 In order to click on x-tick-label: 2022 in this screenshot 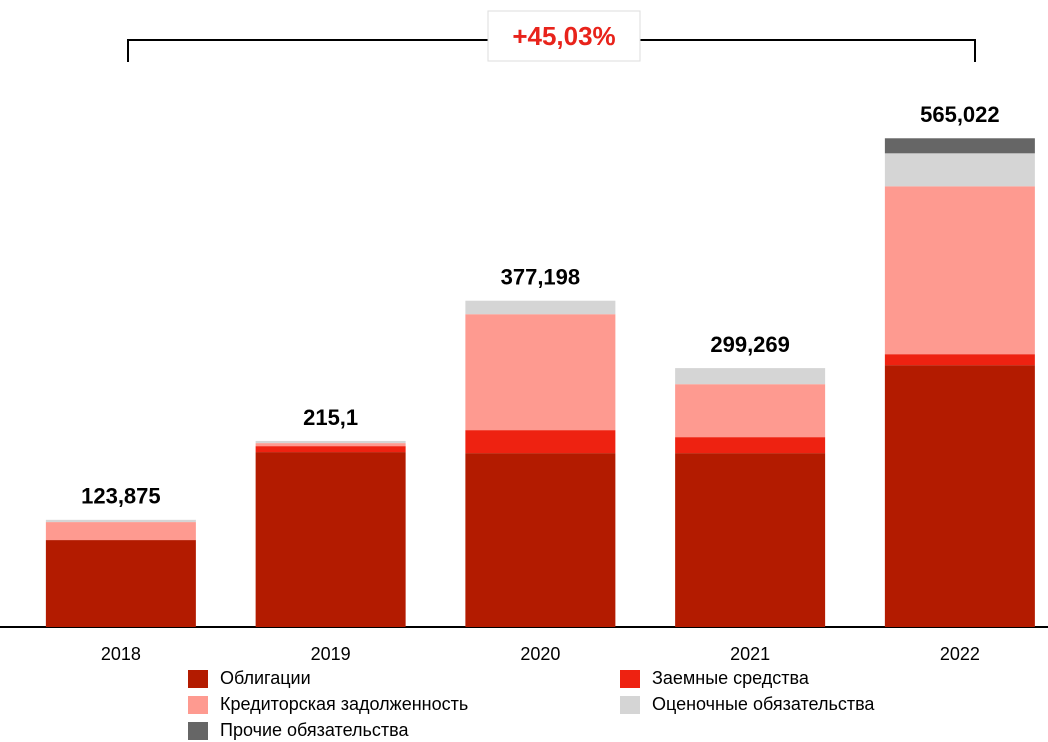, I will do `click(960, 654)`.